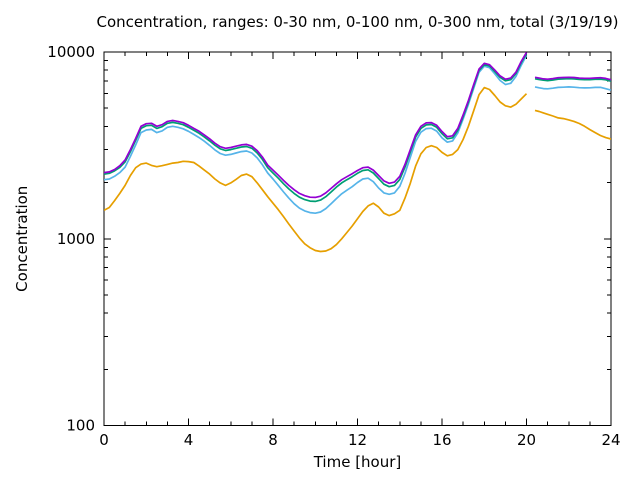 This screenshot has height=484, width=640. I want to click on y-axis-label: Concentration, so click(22, 239).